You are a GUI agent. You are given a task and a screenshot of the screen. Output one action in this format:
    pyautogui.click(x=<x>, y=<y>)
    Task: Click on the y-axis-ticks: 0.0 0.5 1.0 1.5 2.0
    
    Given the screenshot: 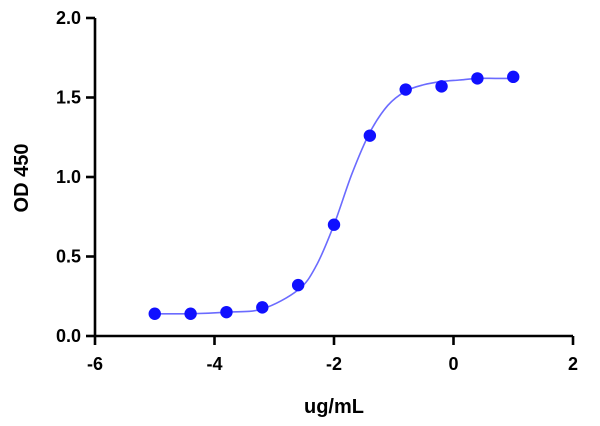 What is the action you would take?
    pyautogui.click(x=75, y=177)
    